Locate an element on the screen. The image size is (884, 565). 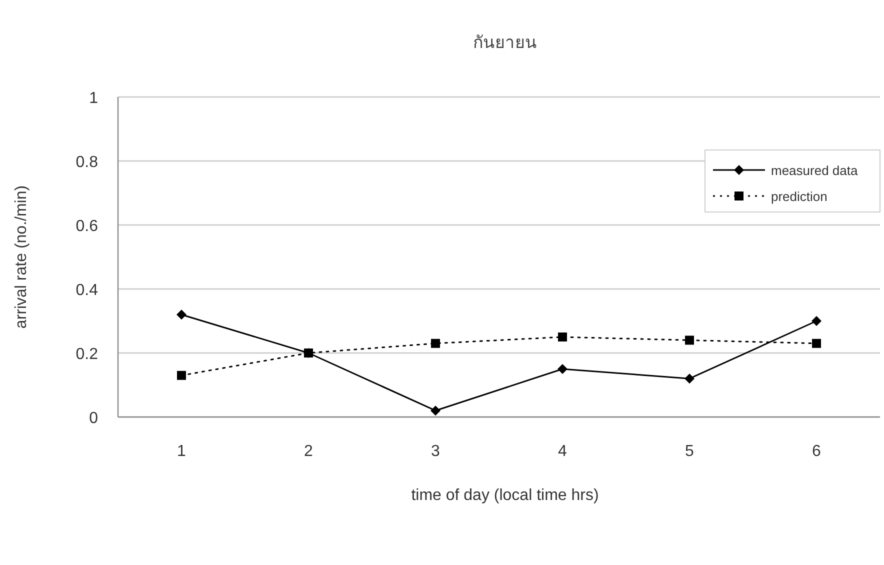
y-tick-label: 0.8 is located at coordinates (87, 162).